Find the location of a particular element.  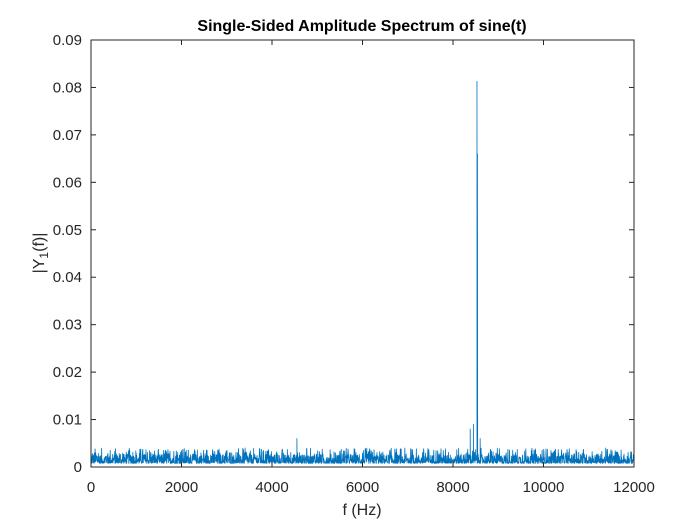

y-tick-label: 0.01 is located at coordinates (67, 420).